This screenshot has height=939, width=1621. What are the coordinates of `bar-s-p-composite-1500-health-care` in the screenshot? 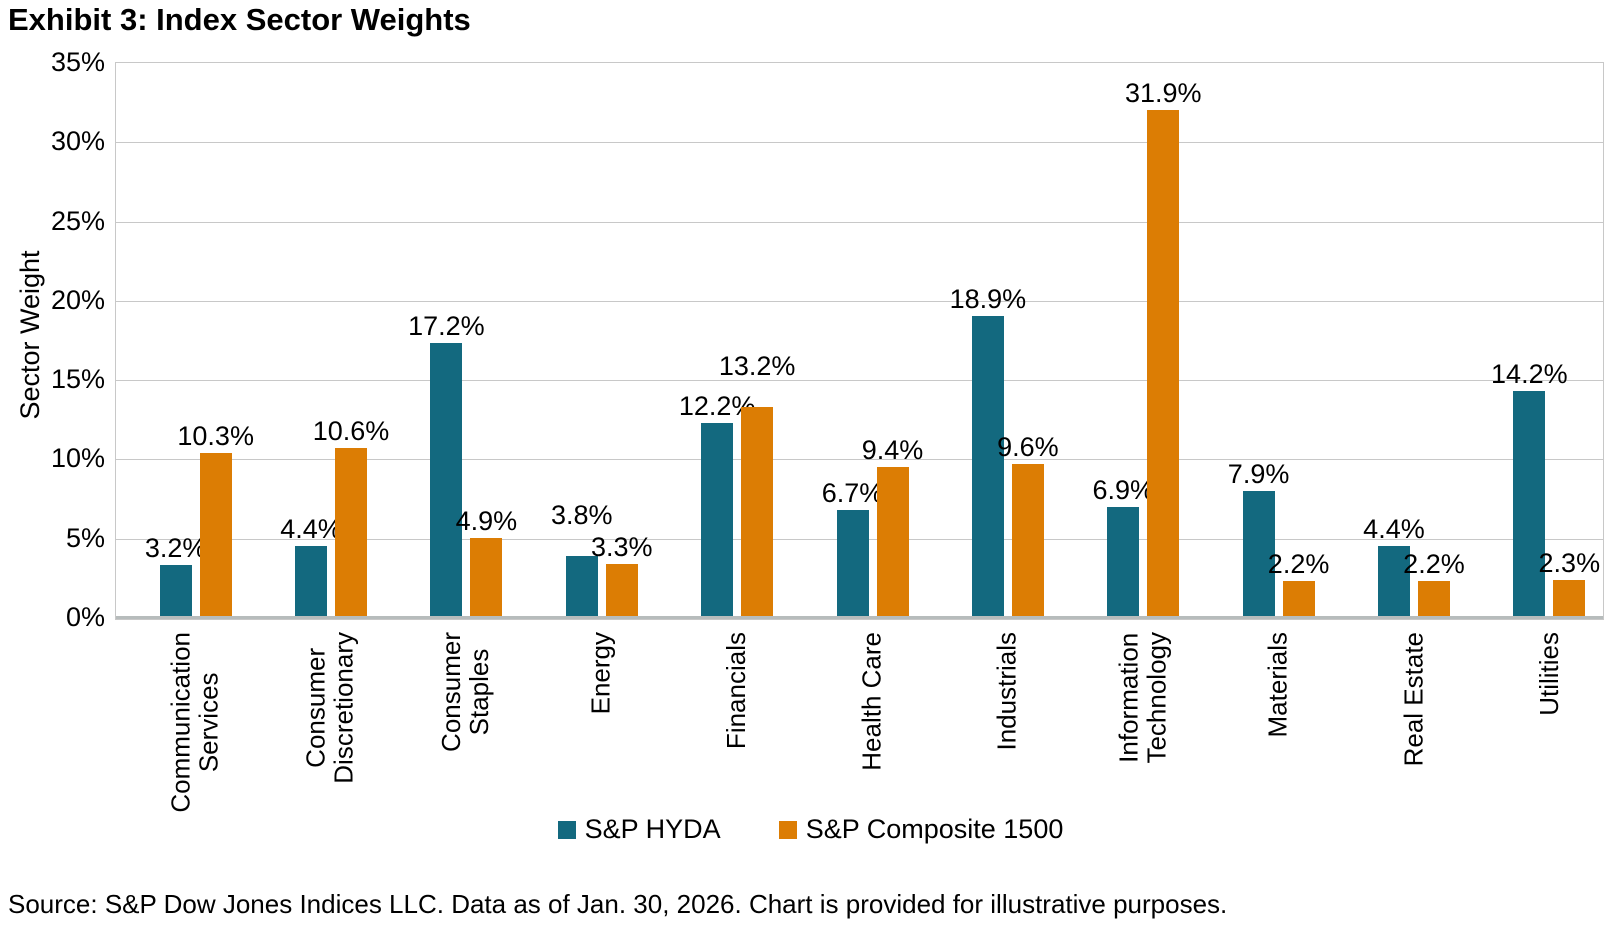 It's located at (892, 541).